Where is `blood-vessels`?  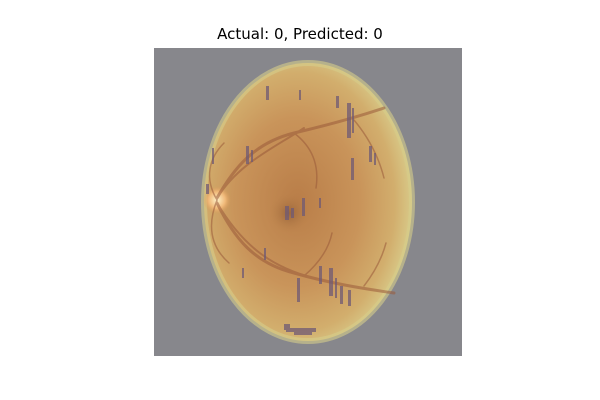
blood-vessels is located at coordinates (302, 200).